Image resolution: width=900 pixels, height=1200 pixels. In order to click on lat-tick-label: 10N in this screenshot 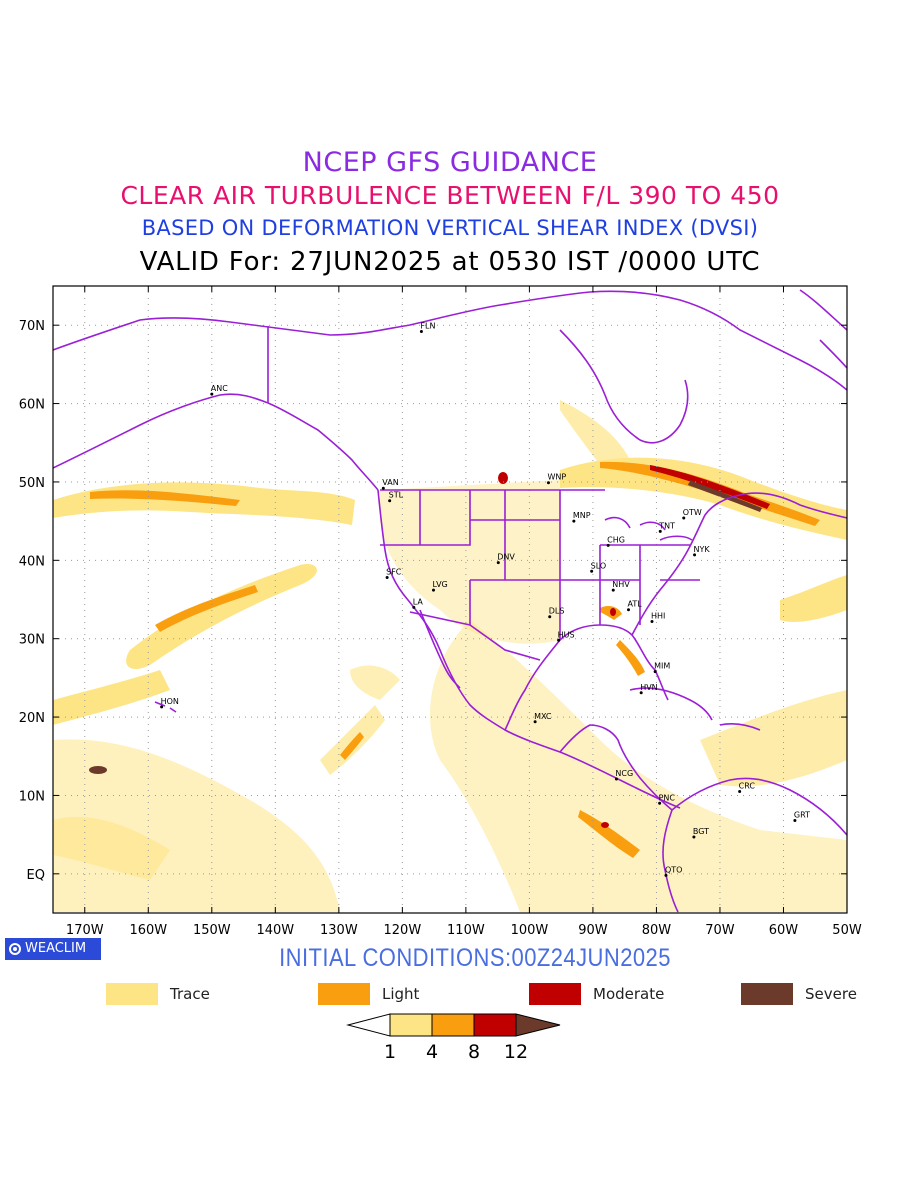, I will do `click(32, 796)`.